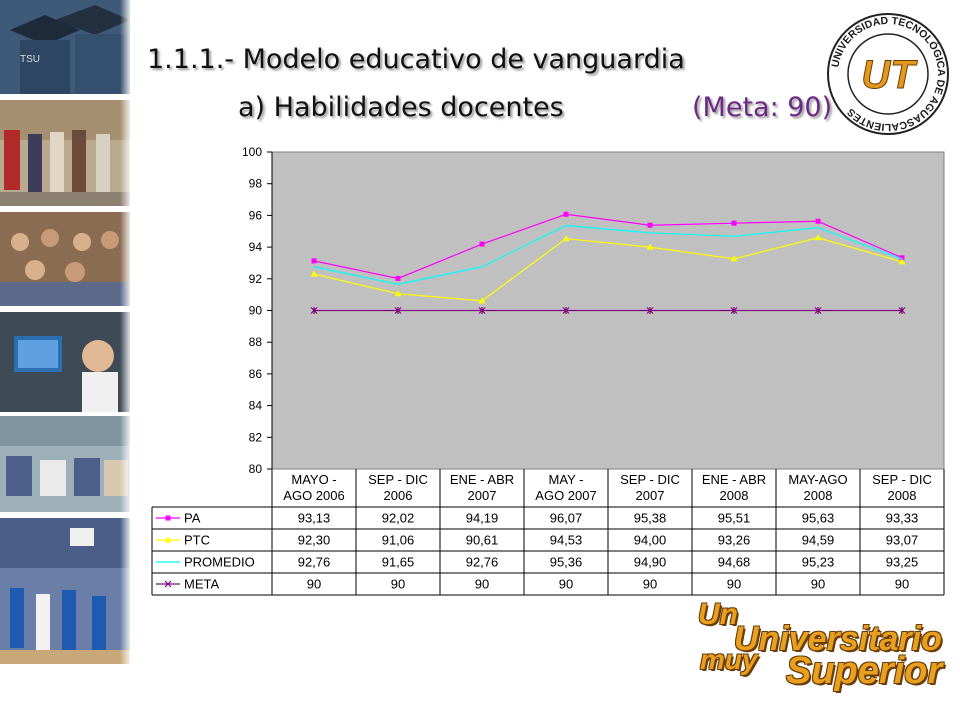 The width and height of the screenshot is (960, 720). I want to click on table-cell-pa: 95,63, so click(818, 518).